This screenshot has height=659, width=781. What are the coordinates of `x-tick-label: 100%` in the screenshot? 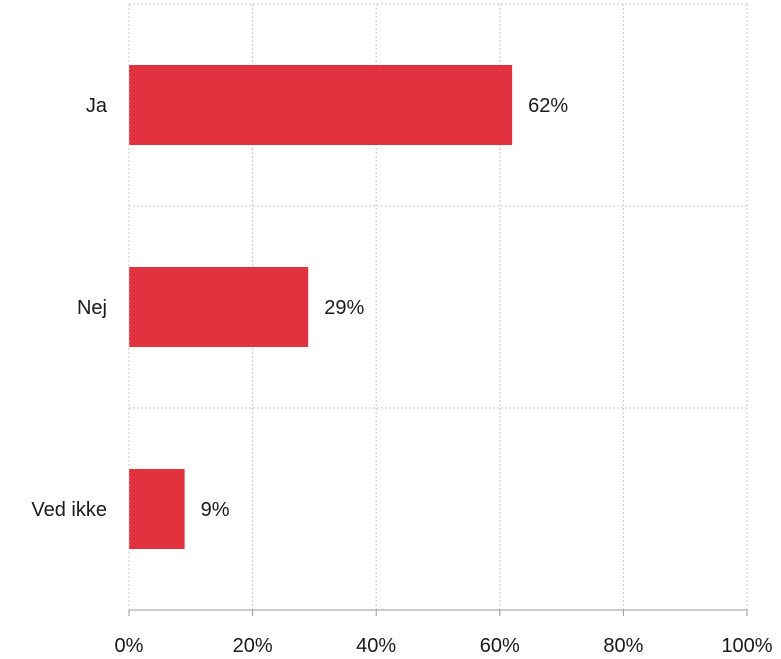 It's located at (746, 646).